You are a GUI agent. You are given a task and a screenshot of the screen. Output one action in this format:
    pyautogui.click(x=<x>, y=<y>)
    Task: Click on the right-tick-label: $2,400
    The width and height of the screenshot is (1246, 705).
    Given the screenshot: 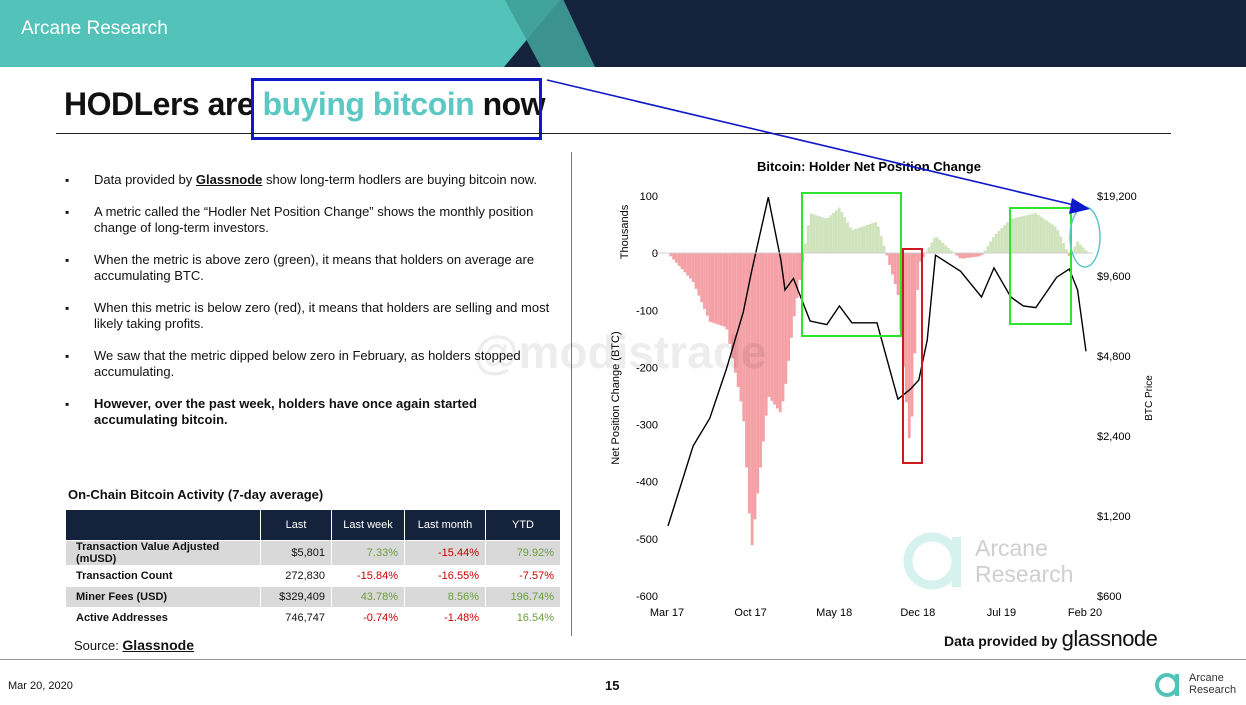 What is the action you would take?
    pyautogui.click(x=1114, y=437)
    